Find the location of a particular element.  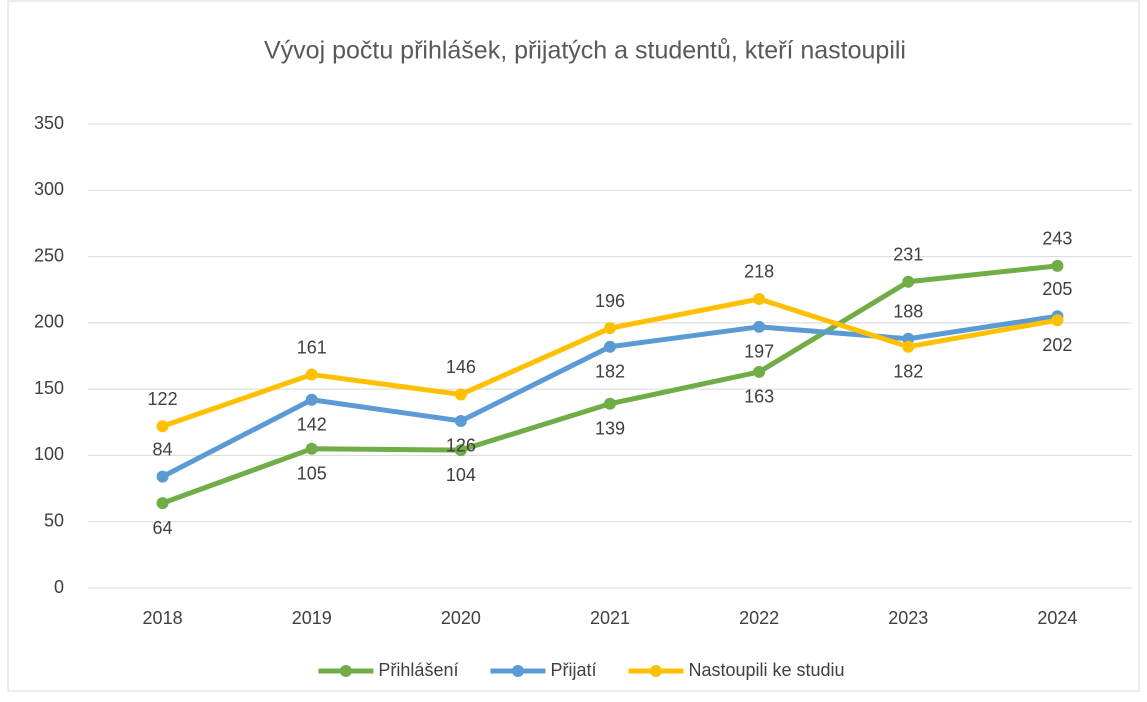

y-tick-label: 250 is located at coordinates (49, 255).